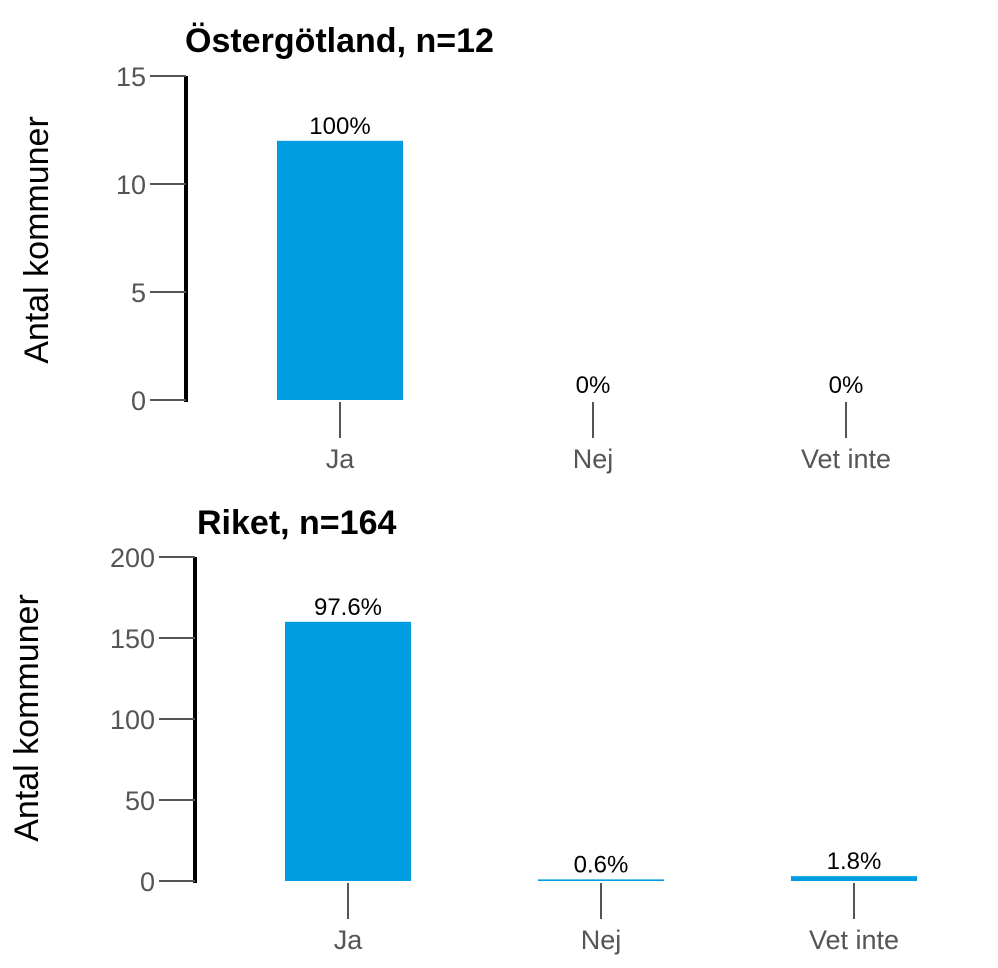 The height and width of the screenshot is (968, 998). What do you see at coordinates (138, 293) in the screenshot?
I see `y-tick-label: 5` at bounding box center [138, 293].